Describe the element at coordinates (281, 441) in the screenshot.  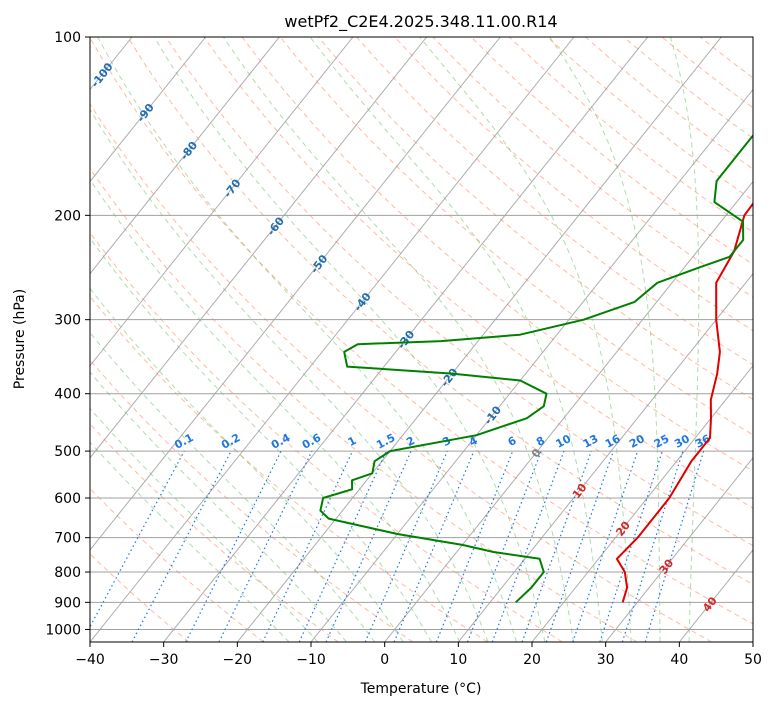
I see `mixing-ratio-label: 0.4` at that location.